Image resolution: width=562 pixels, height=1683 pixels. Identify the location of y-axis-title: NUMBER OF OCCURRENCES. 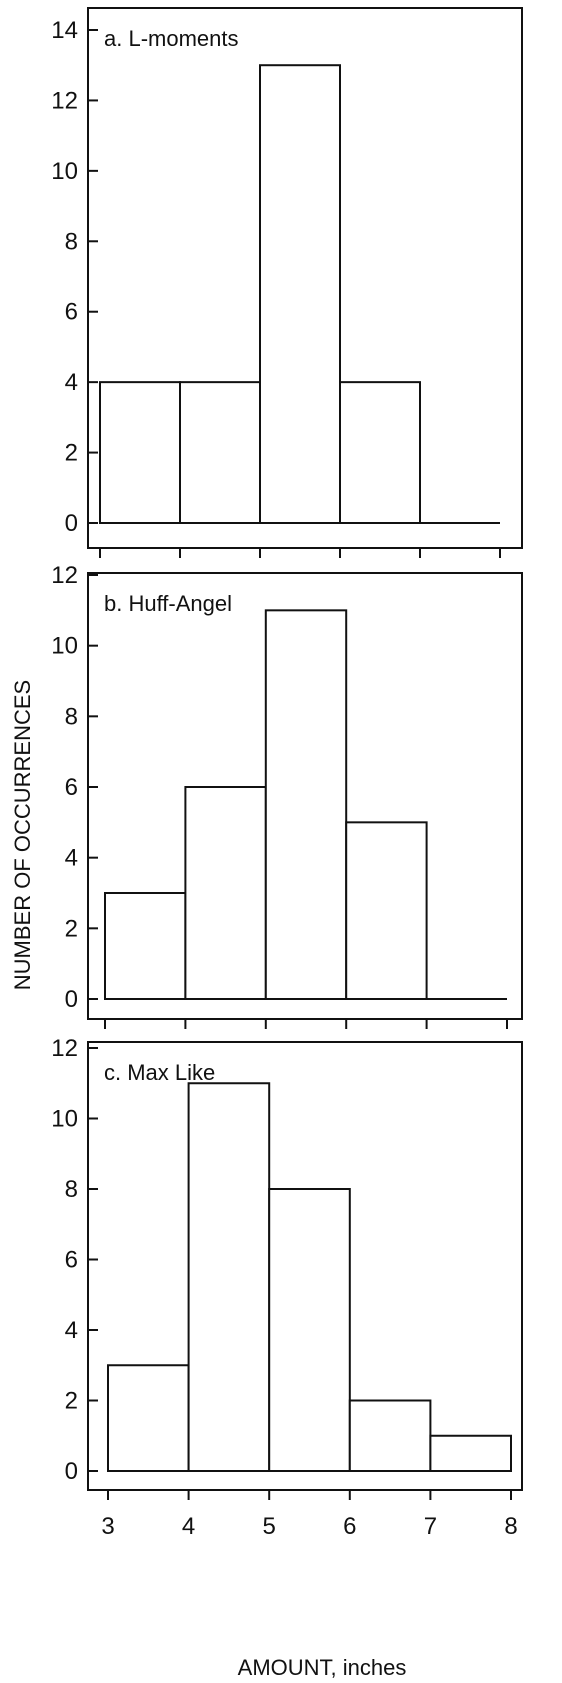
(22, 835).